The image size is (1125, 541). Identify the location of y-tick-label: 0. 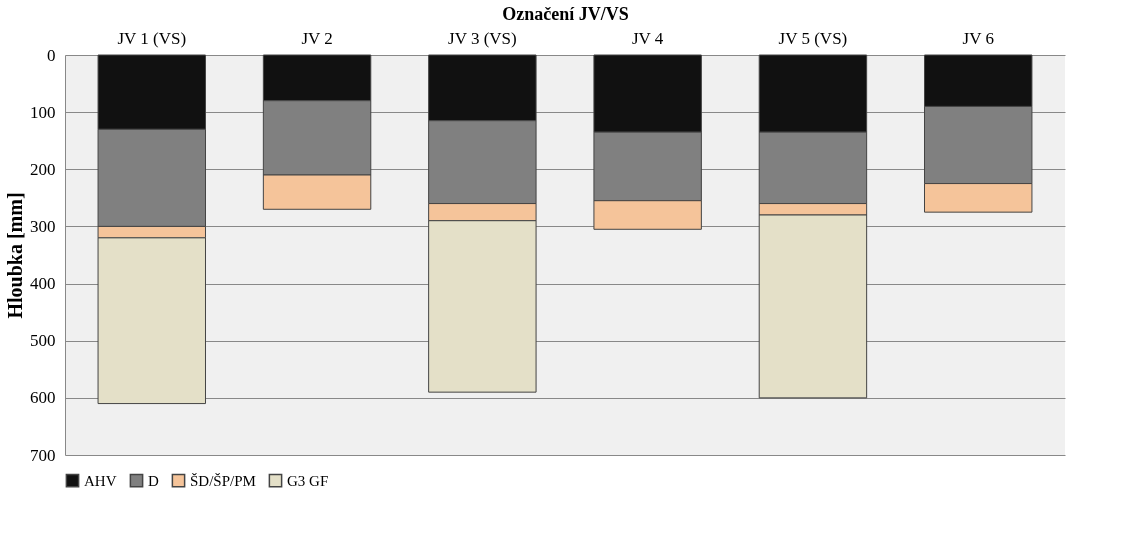
(51, 55).